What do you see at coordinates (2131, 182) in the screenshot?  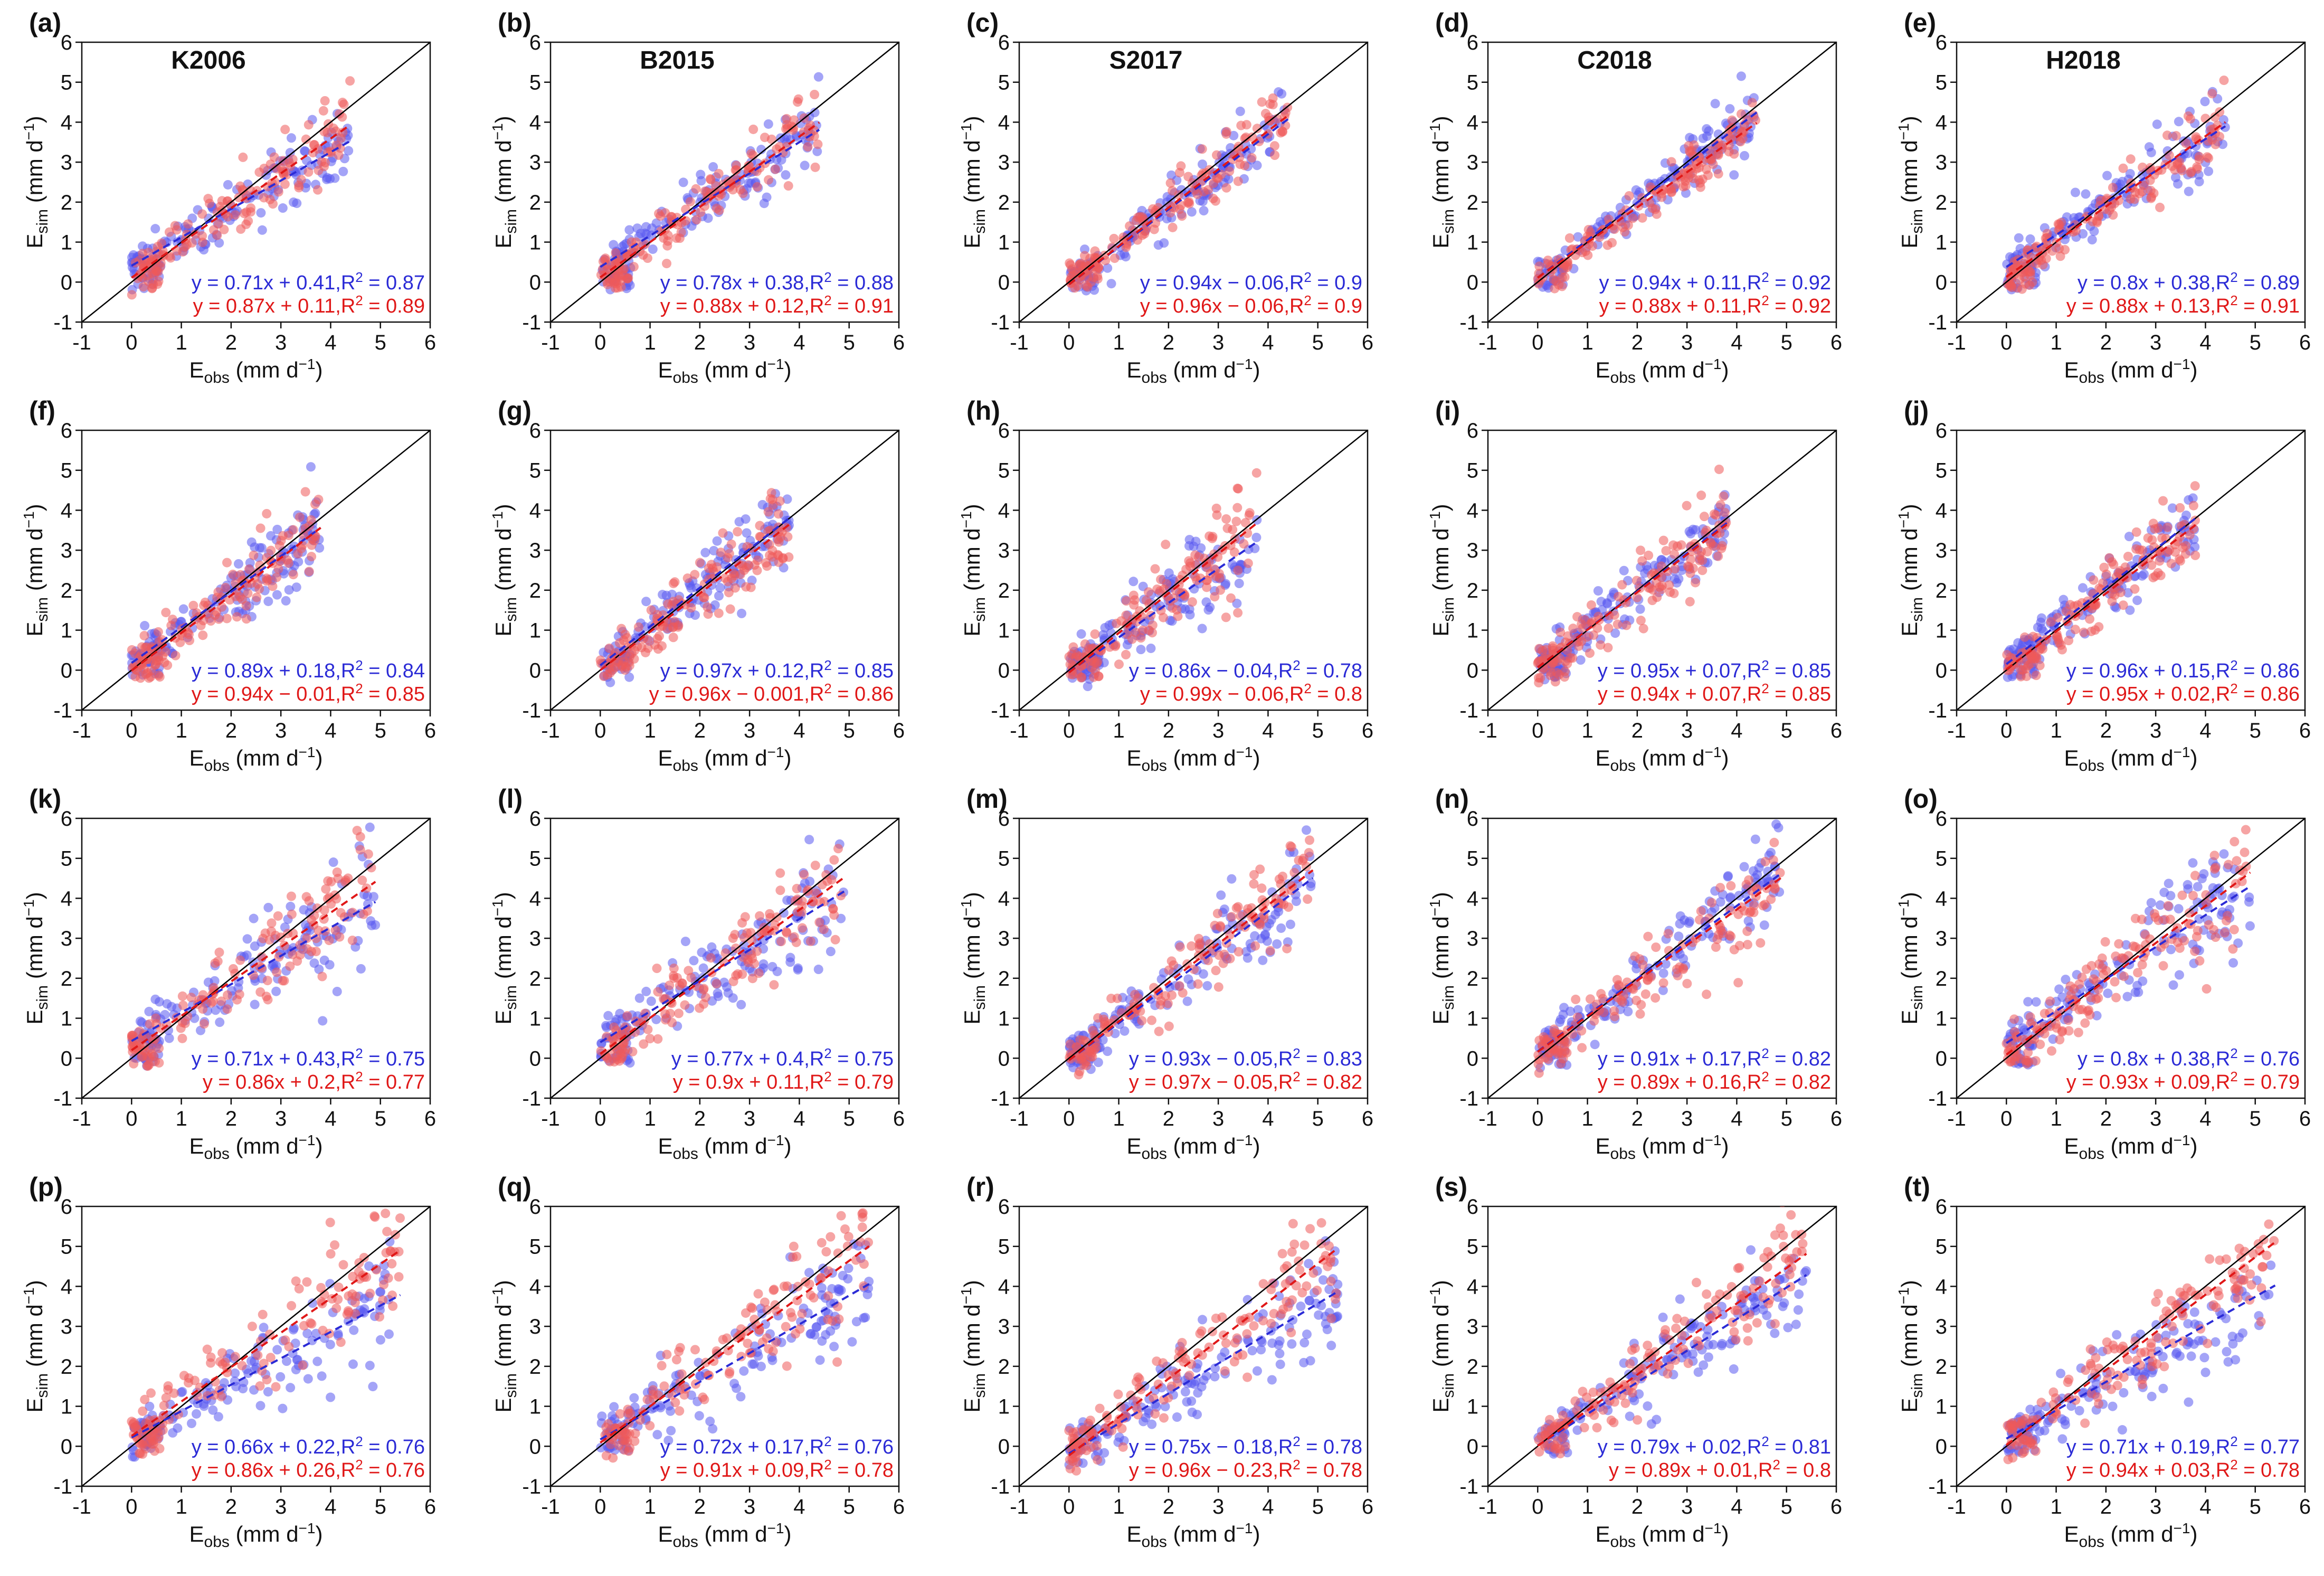 I see `axes-frame` at bounding box center [2131, 182].